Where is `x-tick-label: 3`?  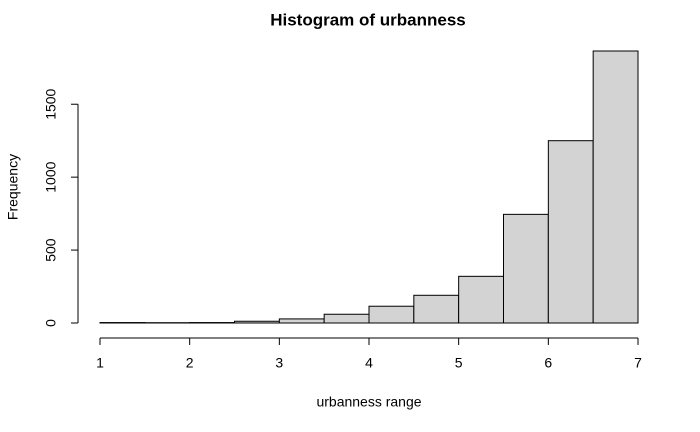 x-tick-label: 3 is located at coordinates (279, 363).